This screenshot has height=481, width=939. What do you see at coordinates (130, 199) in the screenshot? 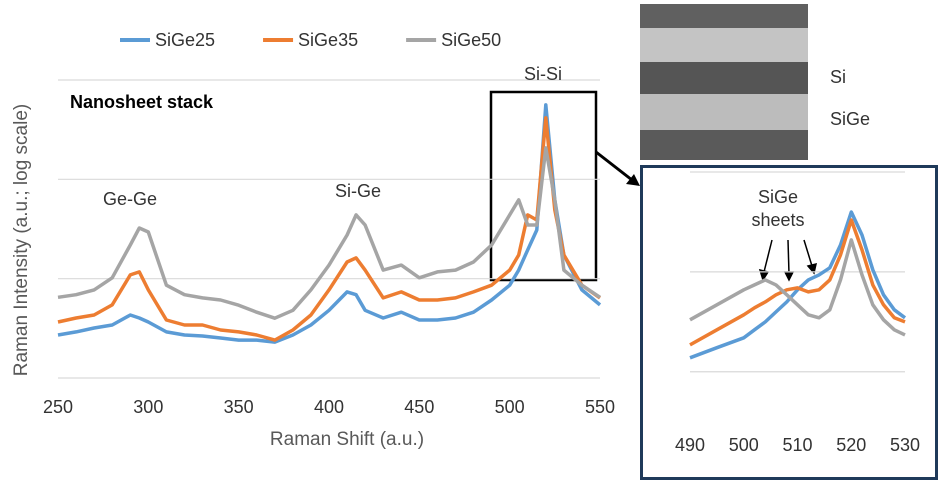
I see `annotation: Ge-Ge` at bounding box center [130, 199].